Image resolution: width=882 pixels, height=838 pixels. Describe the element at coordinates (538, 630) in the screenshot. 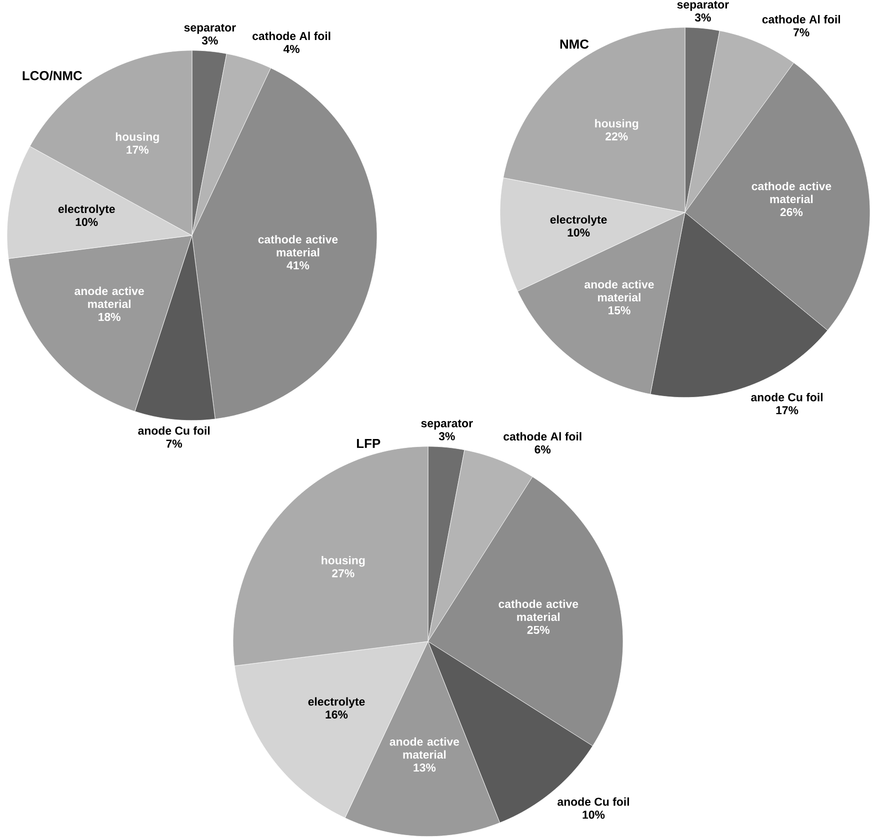

I see `data-label: 25%` at that location.